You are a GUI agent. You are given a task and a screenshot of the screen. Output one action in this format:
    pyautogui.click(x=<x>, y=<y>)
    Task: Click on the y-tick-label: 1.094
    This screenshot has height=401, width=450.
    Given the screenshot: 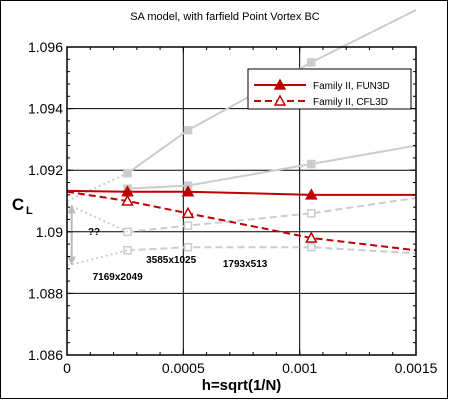 What is the action you would take?
    pyautogui.click(x=45, y=109)
    